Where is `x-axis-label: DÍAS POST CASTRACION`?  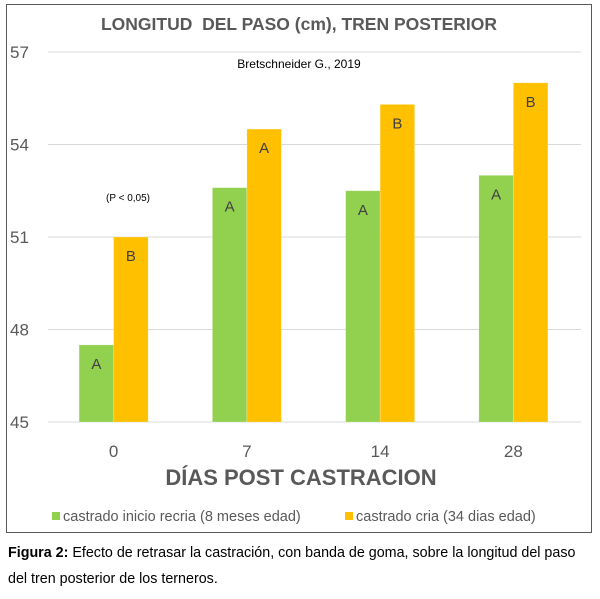
x-axis-label: DÍAS POST CASTRACION is located at coordinates (300, 477).